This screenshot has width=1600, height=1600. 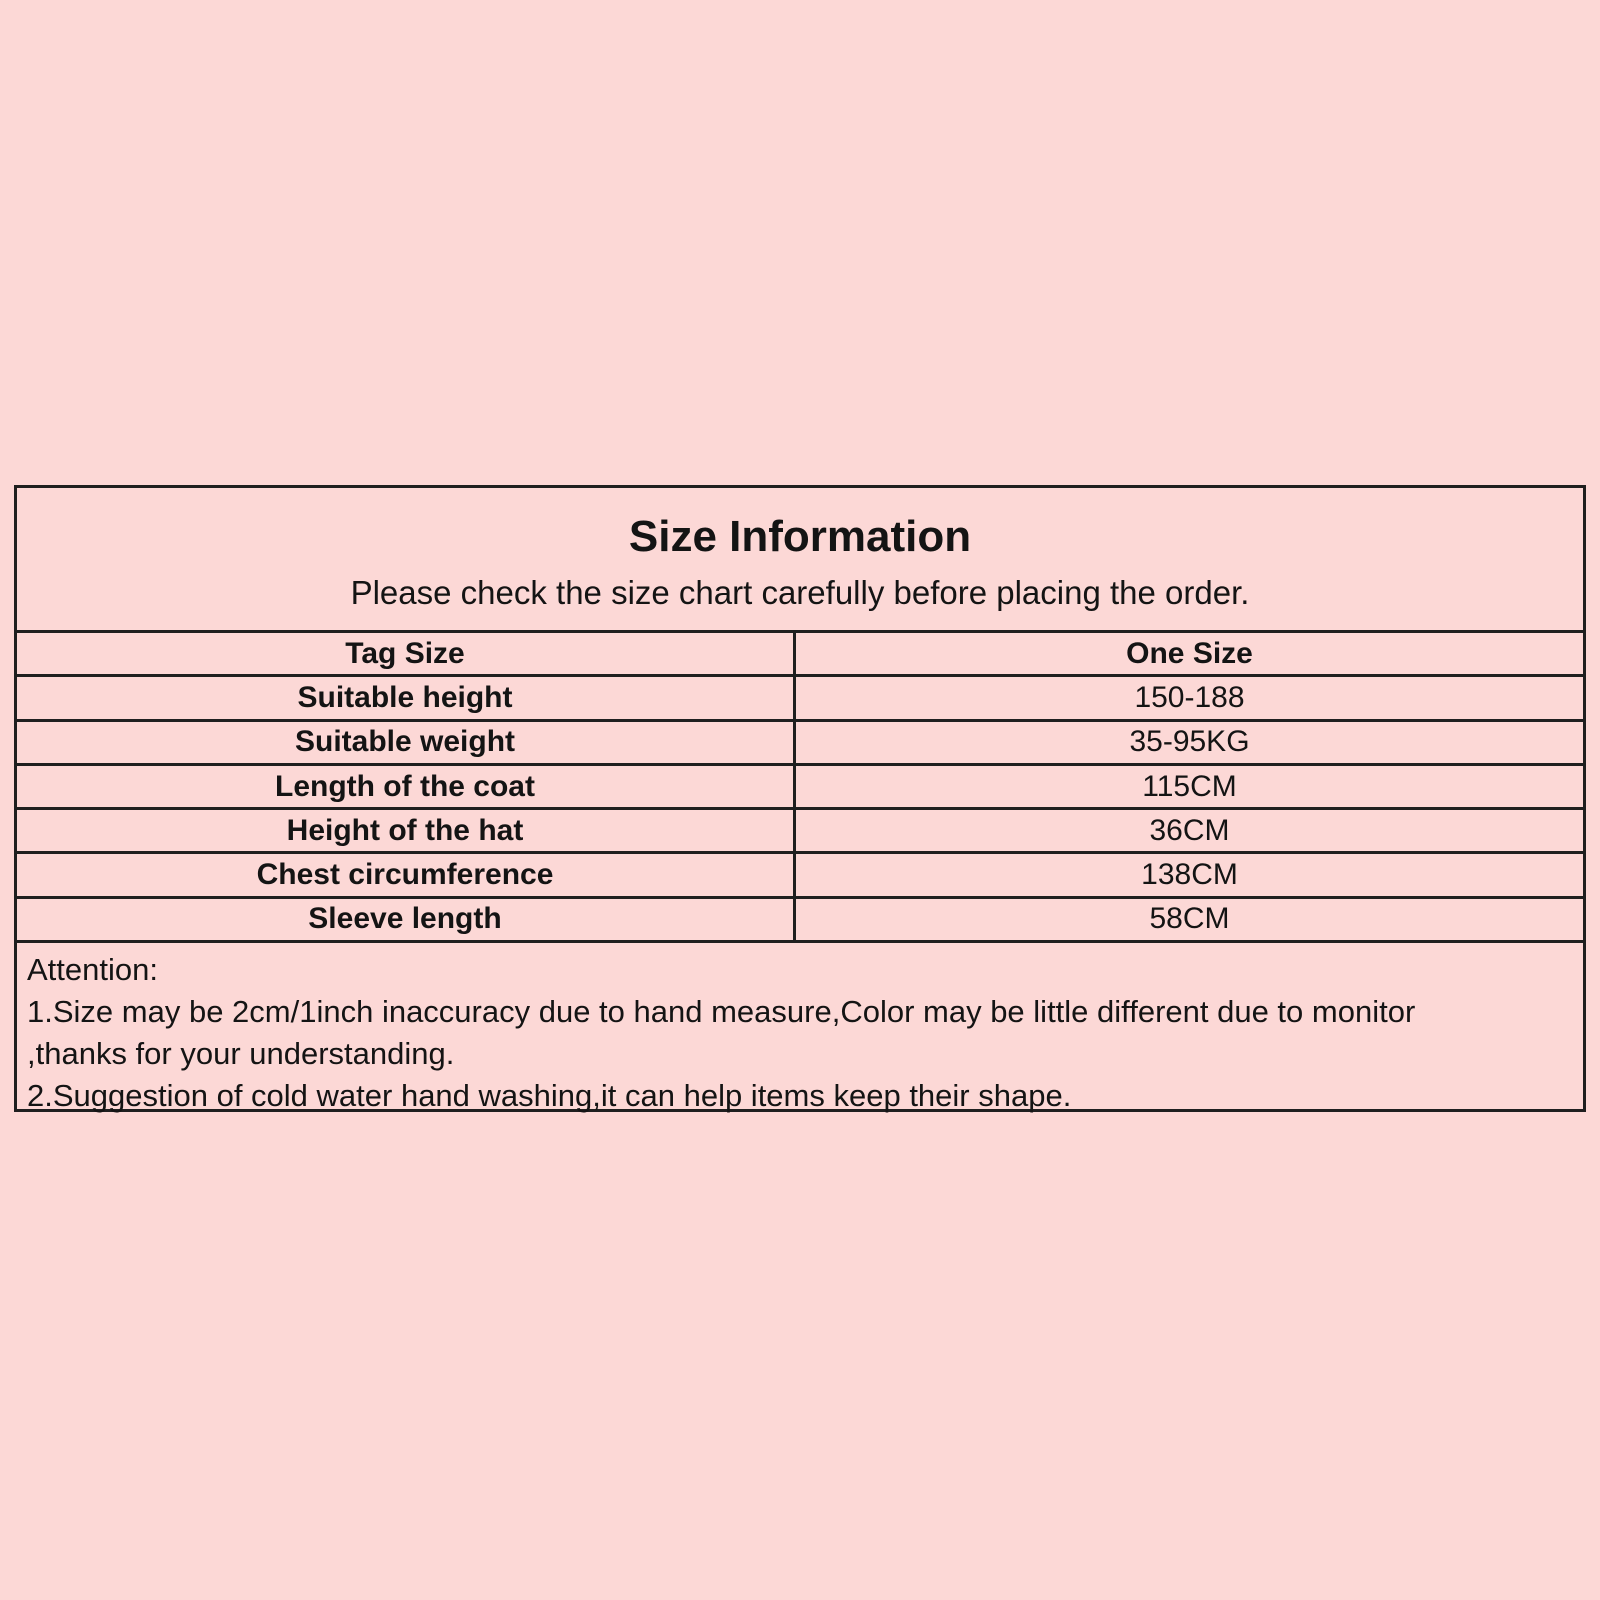 What do you see at coordinates (406, 743) in the screenshot?
I see `row-label-suitable-weight: Suitable weight` at bounding box center [406, 743].